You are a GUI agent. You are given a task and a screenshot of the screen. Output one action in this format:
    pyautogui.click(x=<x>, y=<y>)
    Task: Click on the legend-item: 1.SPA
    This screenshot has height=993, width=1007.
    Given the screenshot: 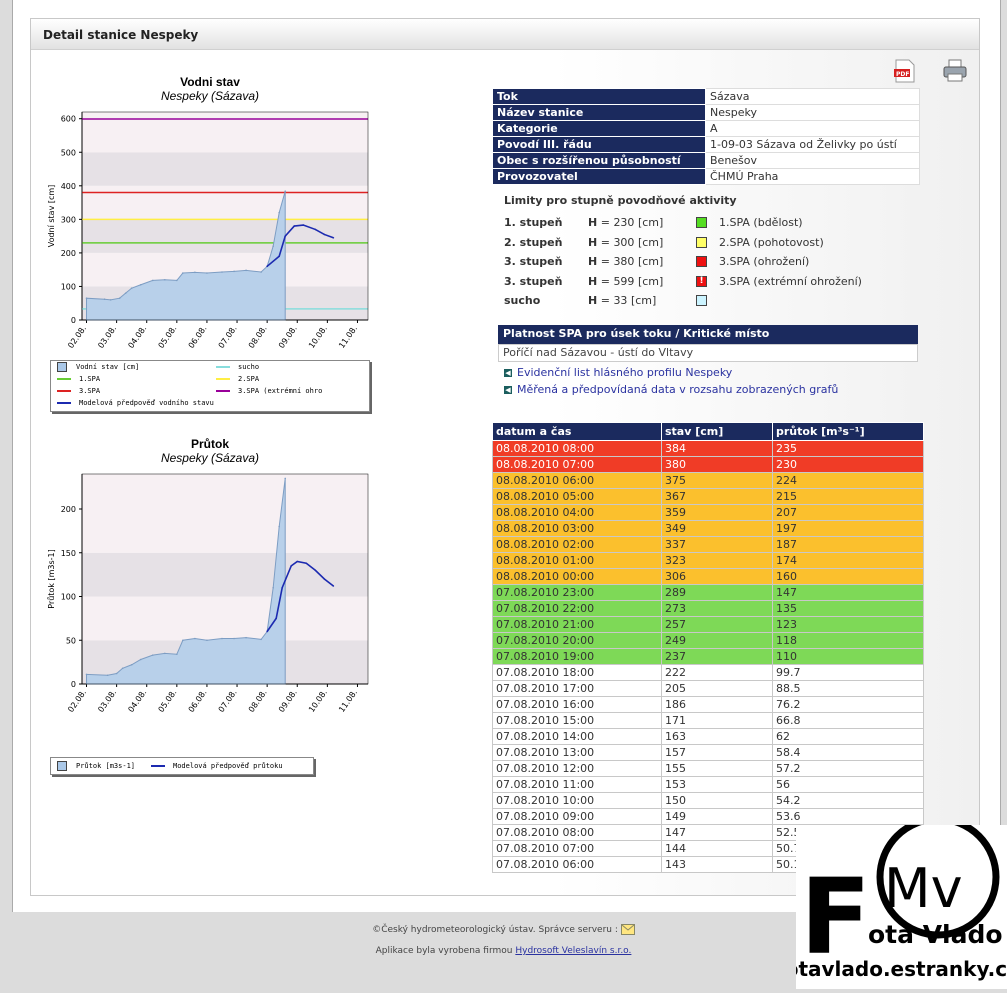 What is the action you would take?
    pyautogui.click(x=90, y=379)
    